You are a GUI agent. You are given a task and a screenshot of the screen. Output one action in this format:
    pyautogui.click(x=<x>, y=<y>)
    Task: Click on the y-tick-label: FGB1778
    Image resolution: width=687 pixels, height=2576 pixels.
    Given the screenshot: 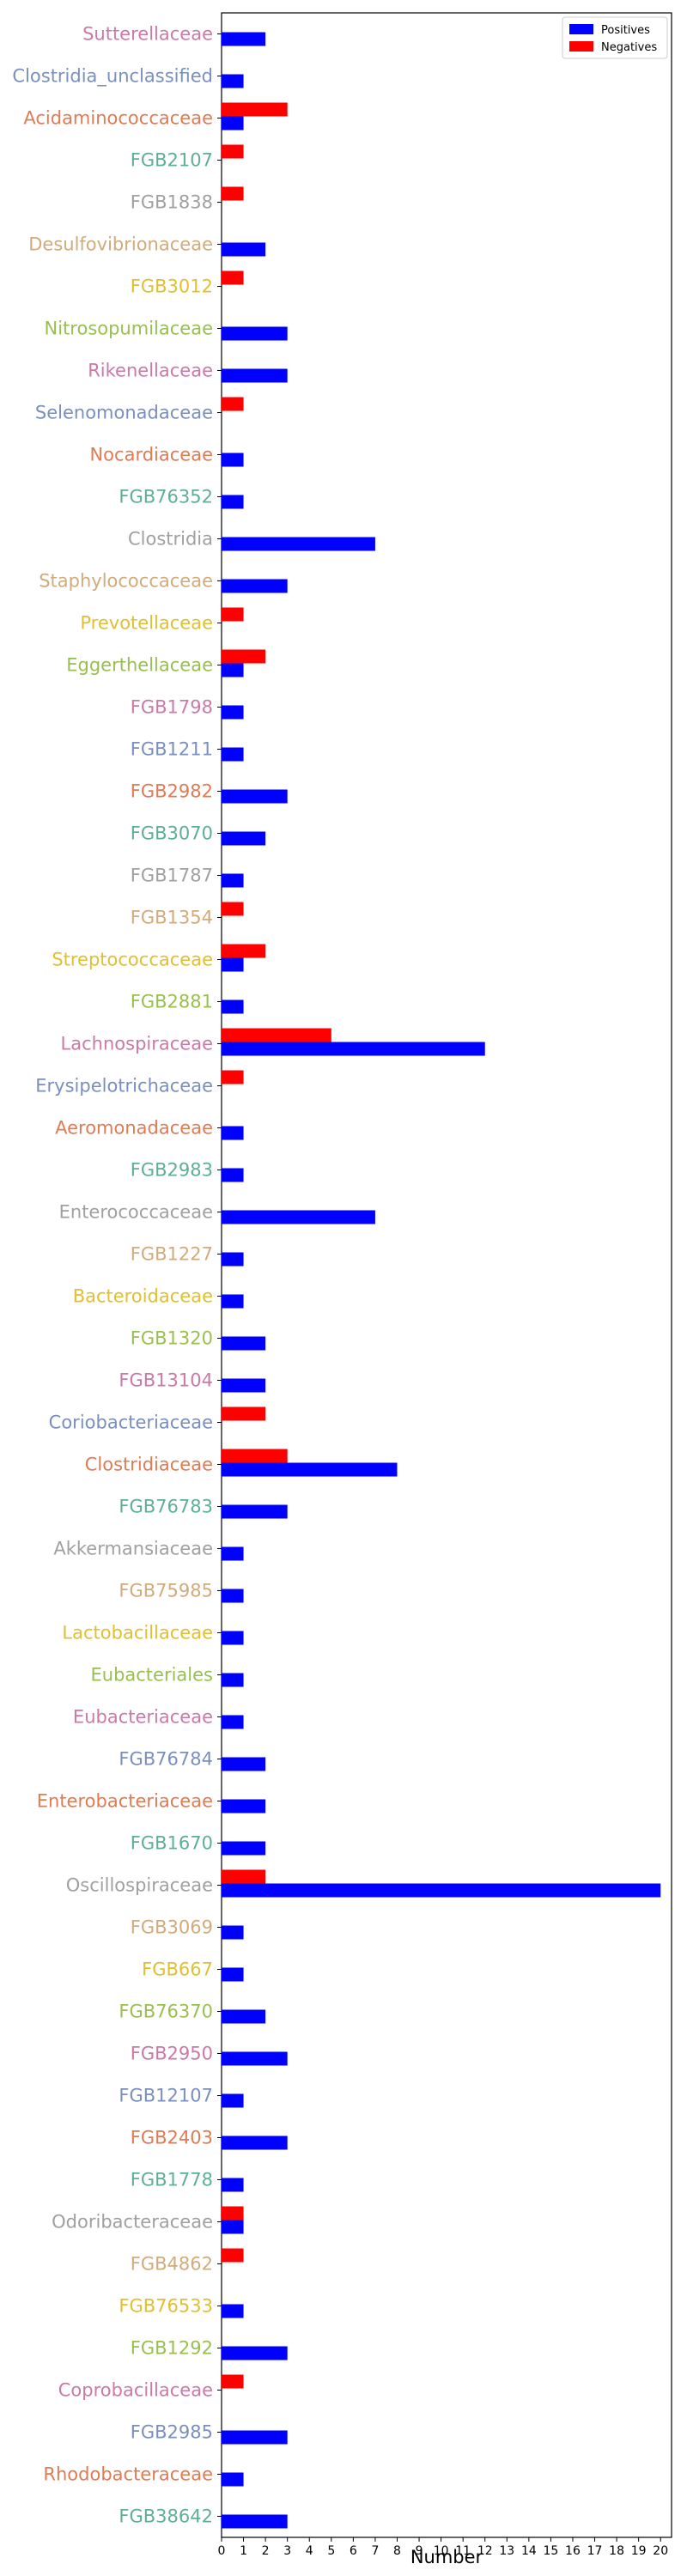 What is the action you would take?
    pyautogui.click(x=172, y=2180)
    